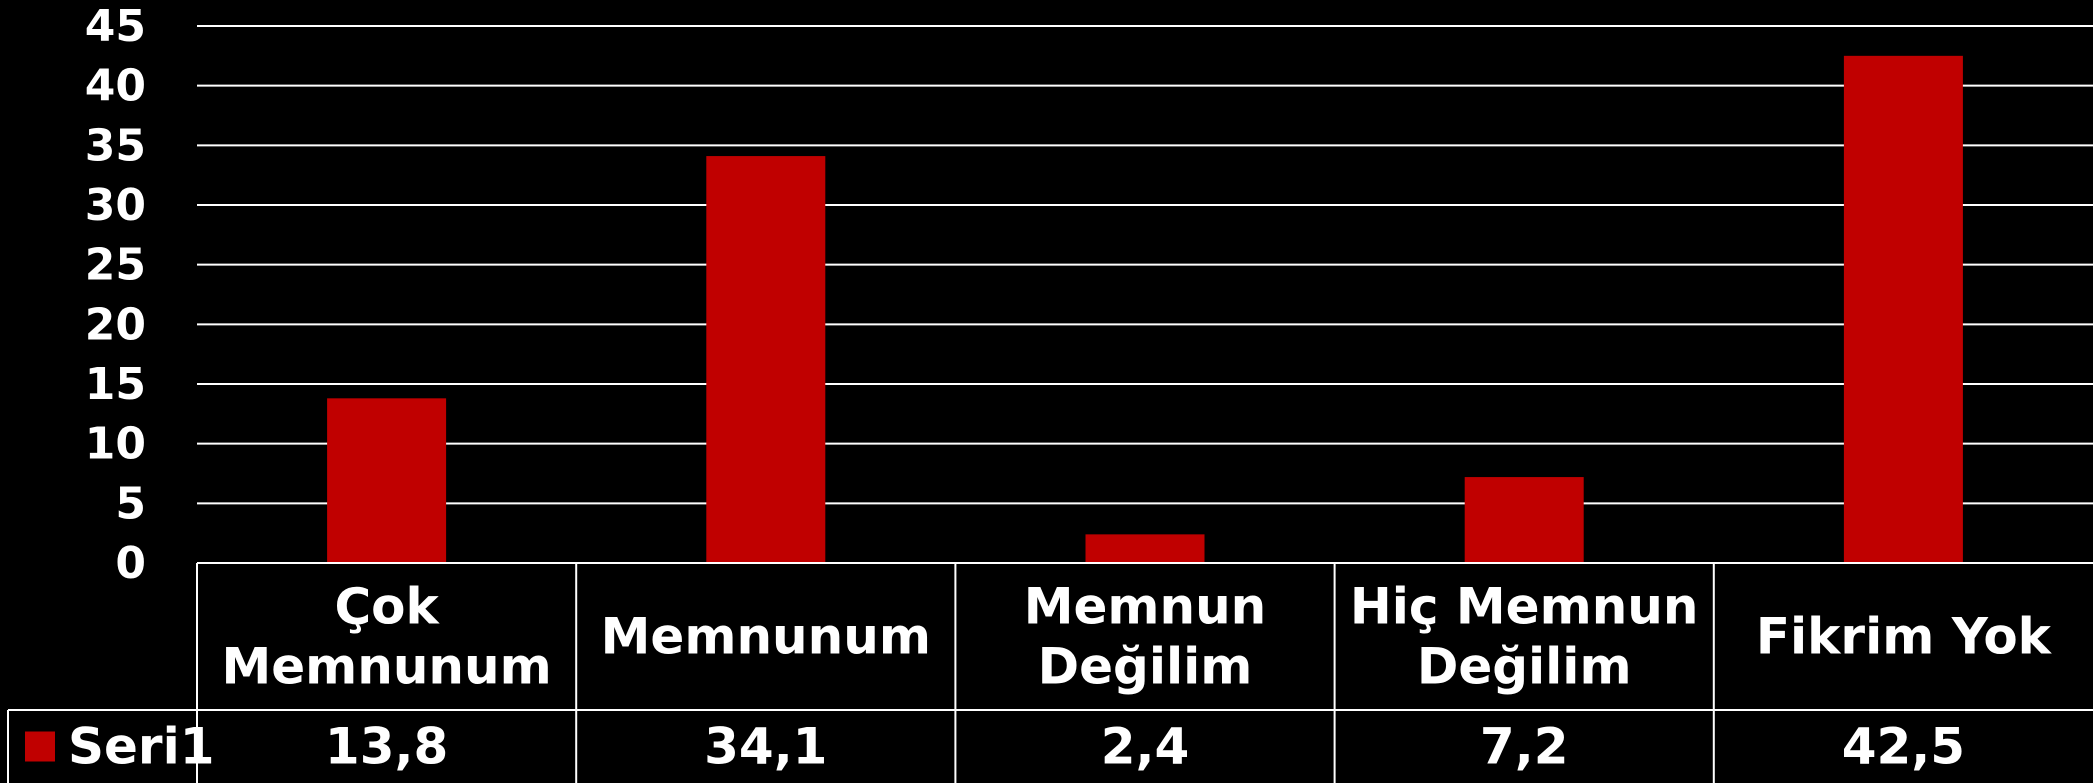  What do you see at coordinates (387, 607) in the screenshot?
I see `category-label: Çok` at bounding box center [387, 607].